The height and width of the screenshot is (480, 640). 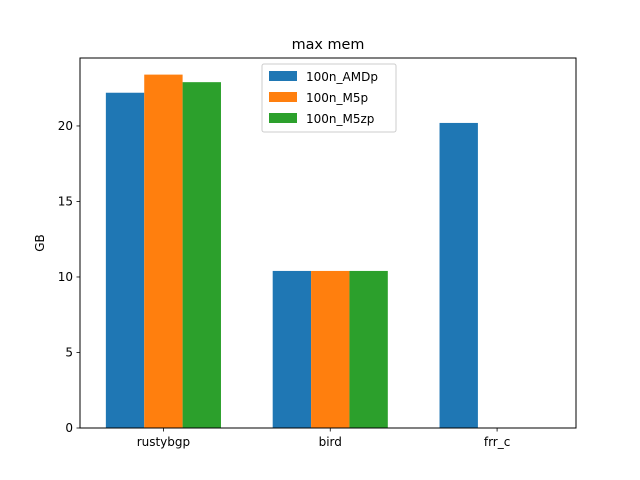 What do you see at coordinates (330, 349) in the screenshot?
I see `bar-100n_M5p-bird` at bounding box center [330, 349].